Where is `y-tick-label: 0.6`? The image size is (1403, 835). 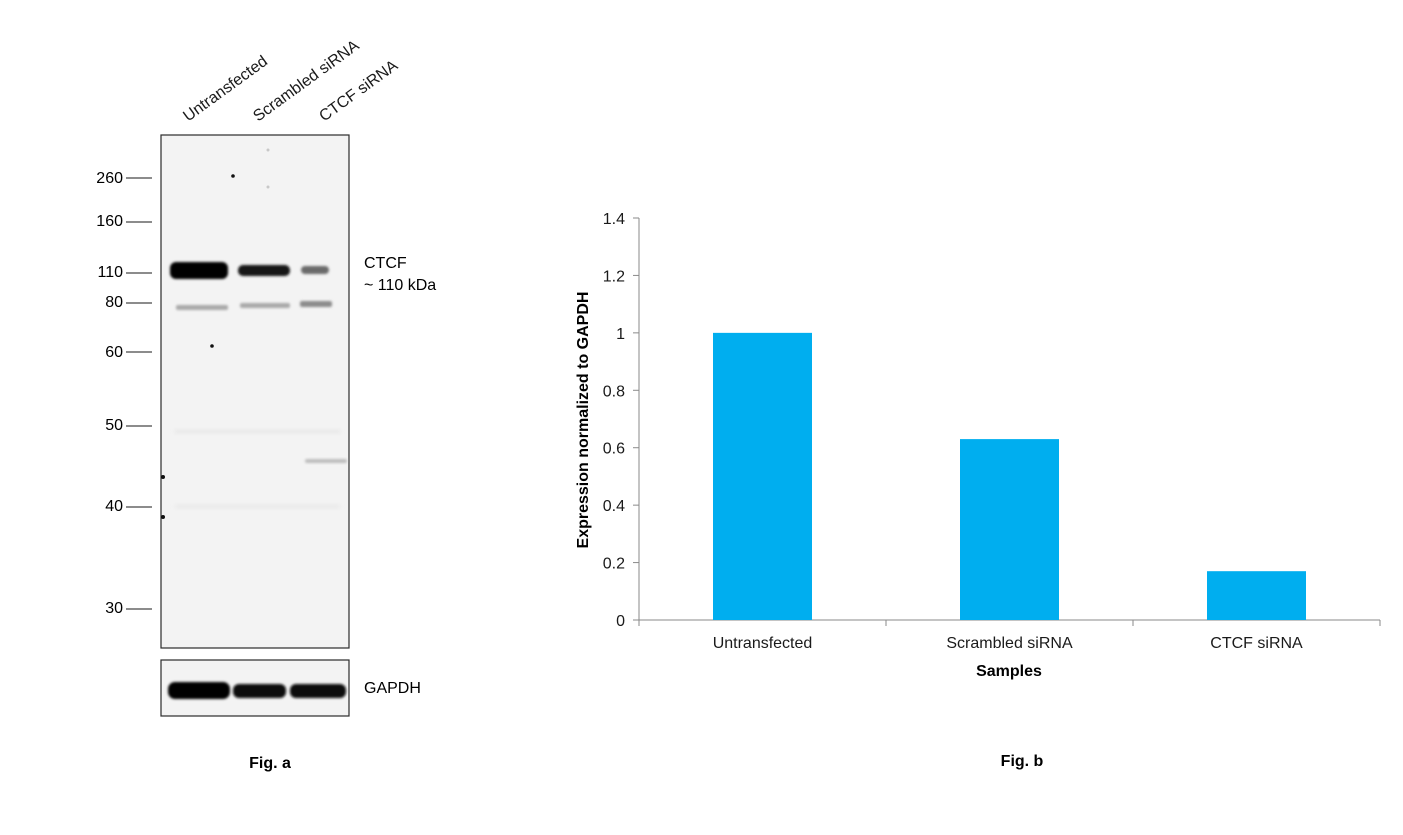
y-tick-label: 0.6 is located at coordinates (614, 449).